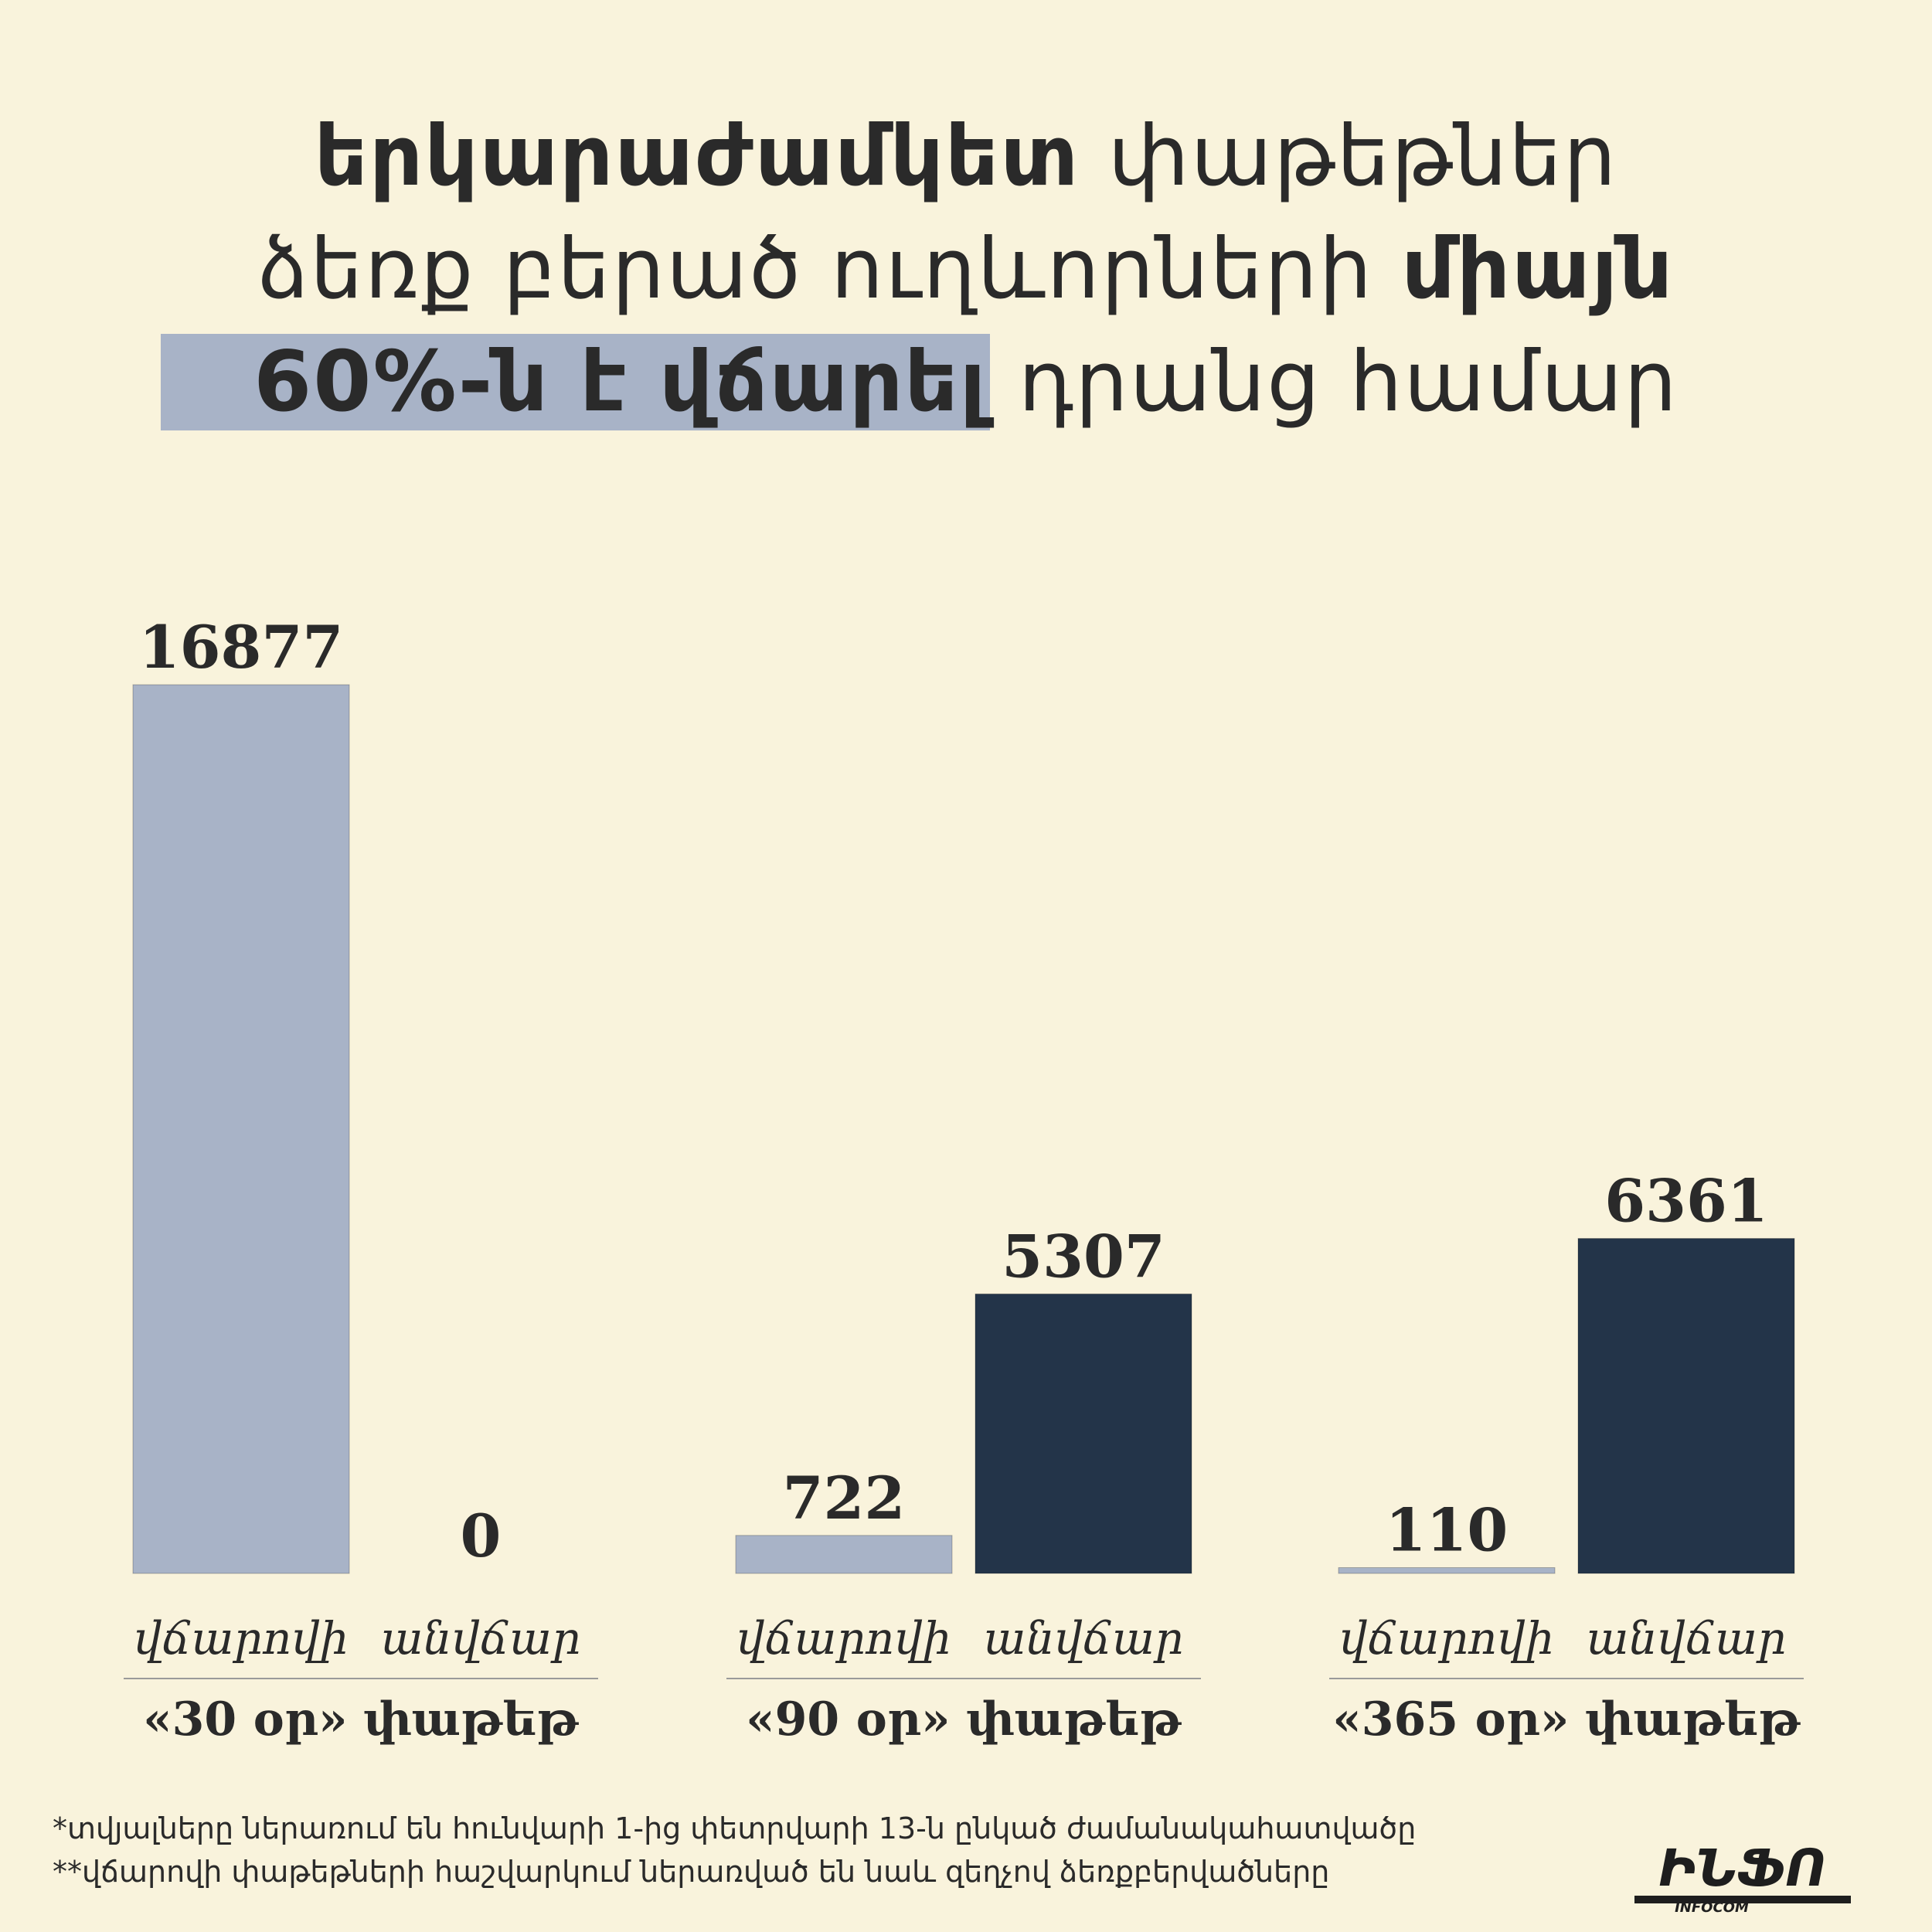  I want to click on category-label-1-0: վճարովի, so click(843, 1639).